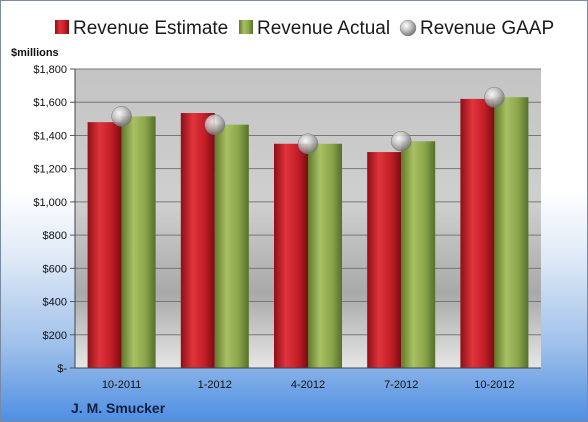 The image size is (588, 422). Describe the element at coordinates (118, 408) in the screenshot. I see `company-name: J. M. Smucker` at that location.